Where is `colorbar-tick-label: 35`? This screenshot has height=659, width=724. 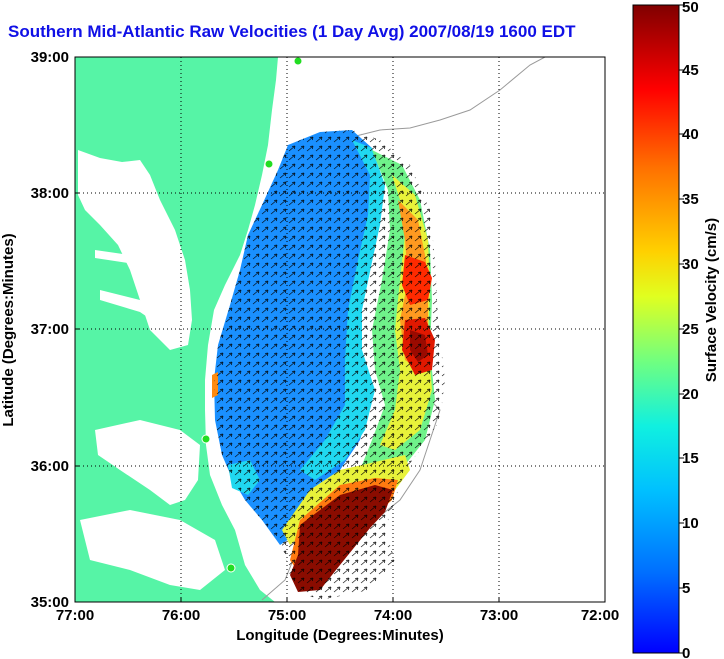 colorbar-tick-label: 35 is located at coordinates (690, 199).